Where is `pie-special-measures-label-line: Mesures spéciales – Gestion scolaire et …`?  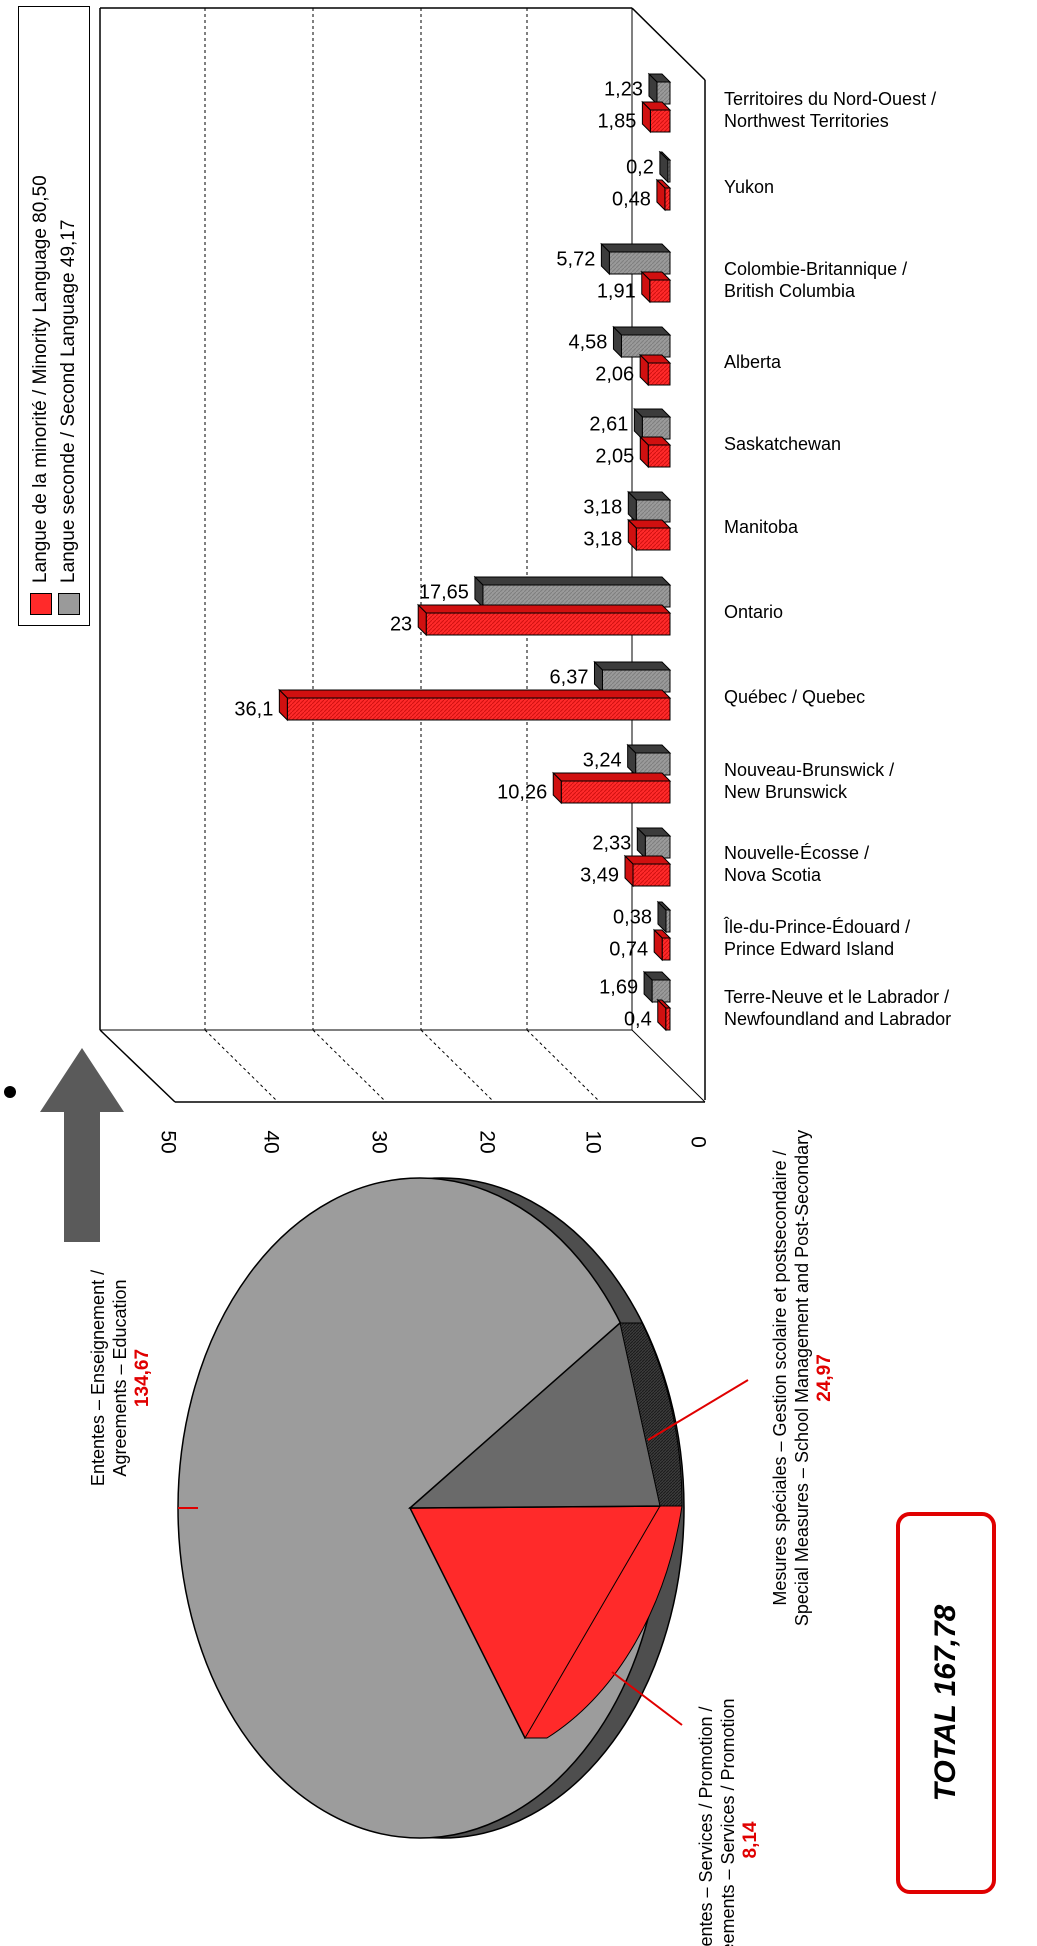
pie-special-measures-label-line: Mesures spéciales – Gestion scolaire et … is located at coordinates (780, 1377).